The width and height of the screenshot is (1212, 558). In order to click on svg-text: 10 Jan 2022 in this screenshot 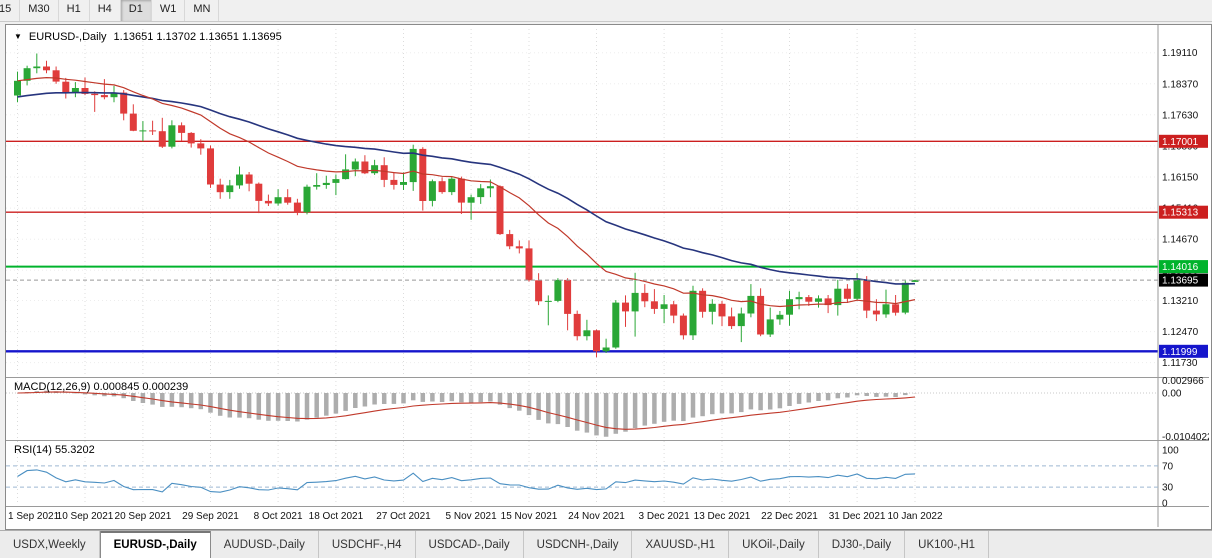, I will do `click(914, 516)`.